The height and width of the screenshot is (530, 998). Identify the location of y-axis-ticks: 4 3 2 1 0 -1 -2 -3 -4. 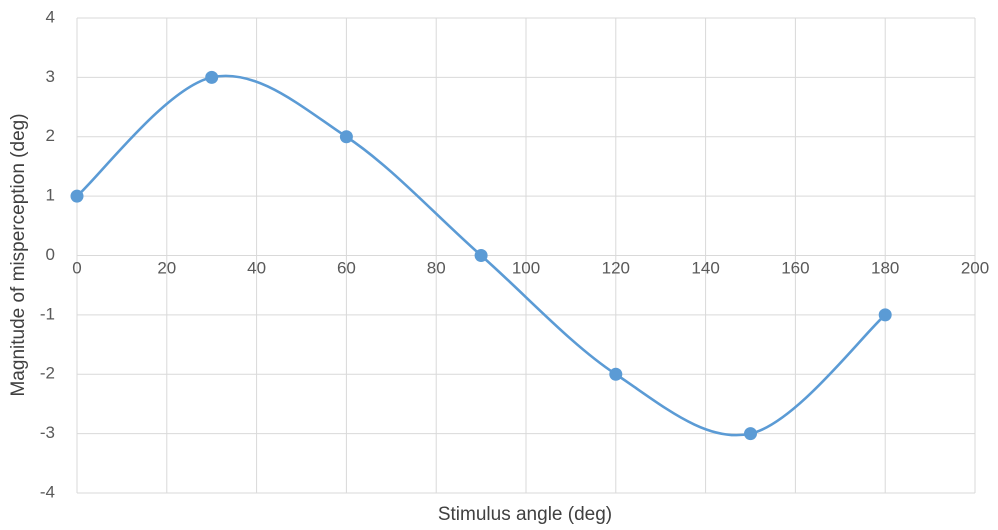
(47, 254).